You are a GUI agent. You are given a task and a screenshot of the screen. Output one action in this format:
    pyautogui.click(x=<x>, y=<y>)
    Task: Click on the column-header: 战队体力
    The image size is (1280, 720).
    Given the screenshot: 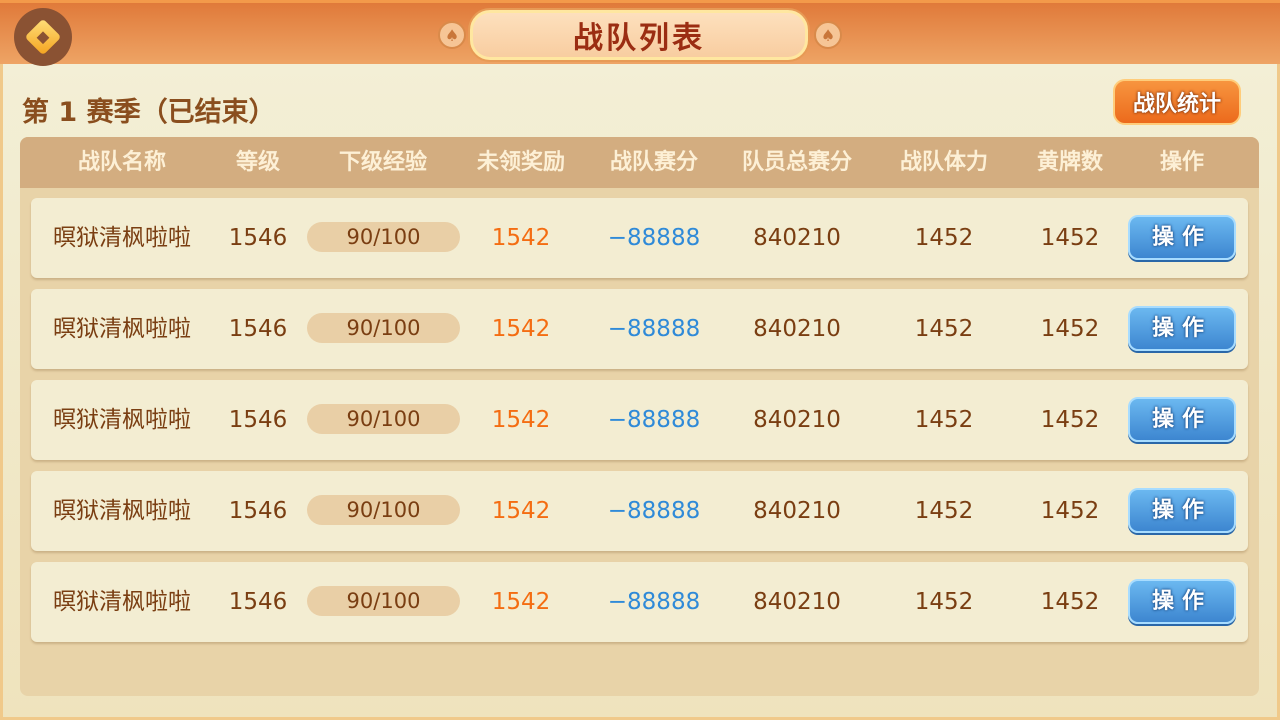 What is the action you would take?
    pyautogui.click(x=944, y=162)
    